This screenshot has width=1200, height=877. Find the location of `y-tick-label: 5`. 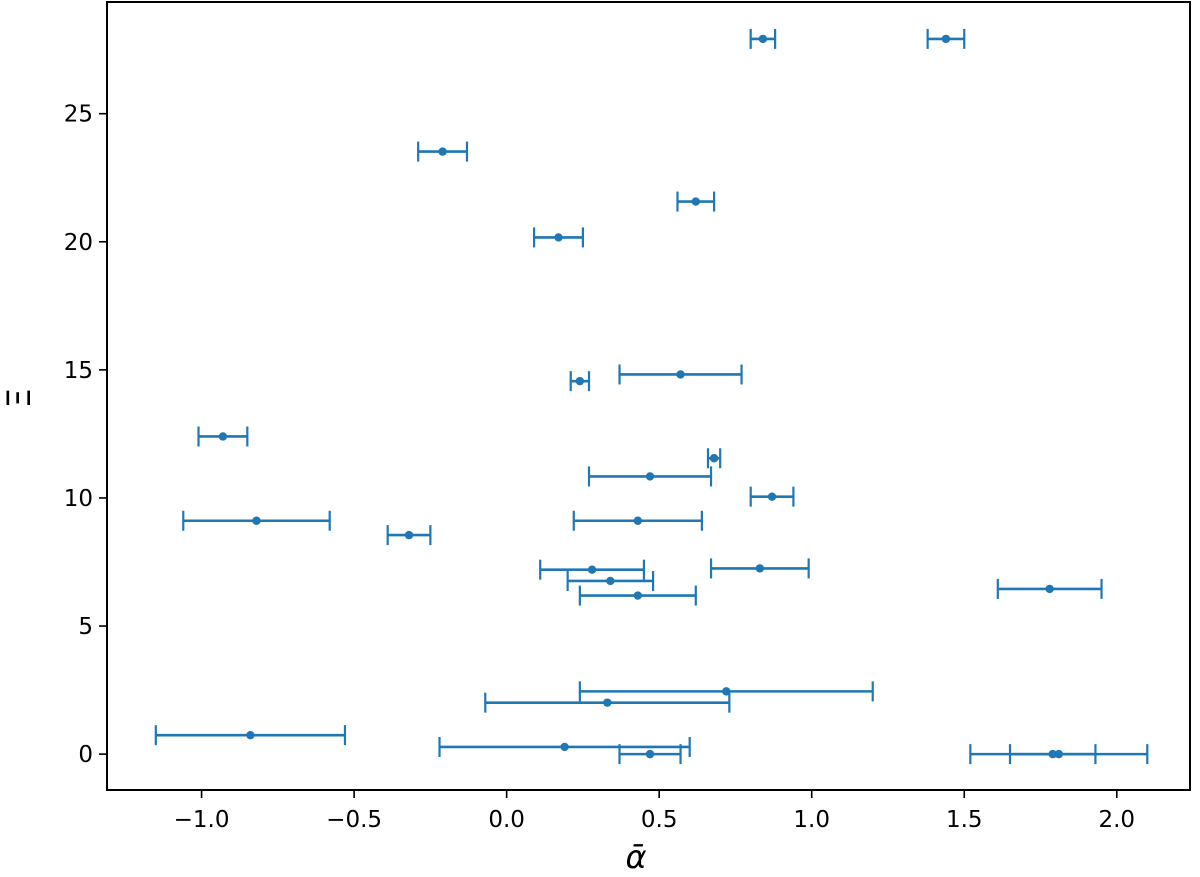

y-tick-label: 5 is located at coordinates (85, 627).